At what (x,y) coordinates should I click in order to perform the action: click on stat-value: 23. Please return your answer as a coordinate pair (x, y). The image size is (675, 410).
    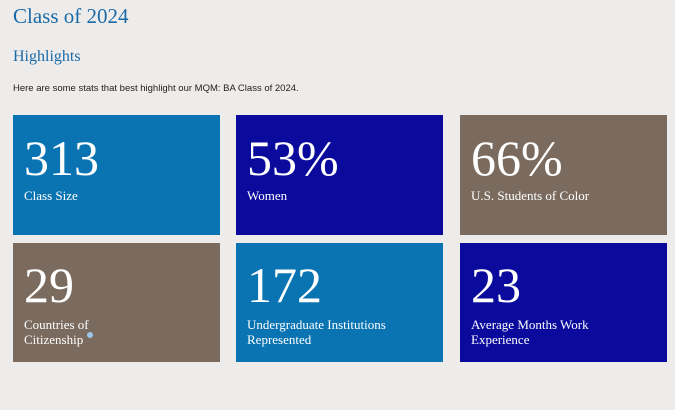
    Looking at the image, I should click on (496, 285).